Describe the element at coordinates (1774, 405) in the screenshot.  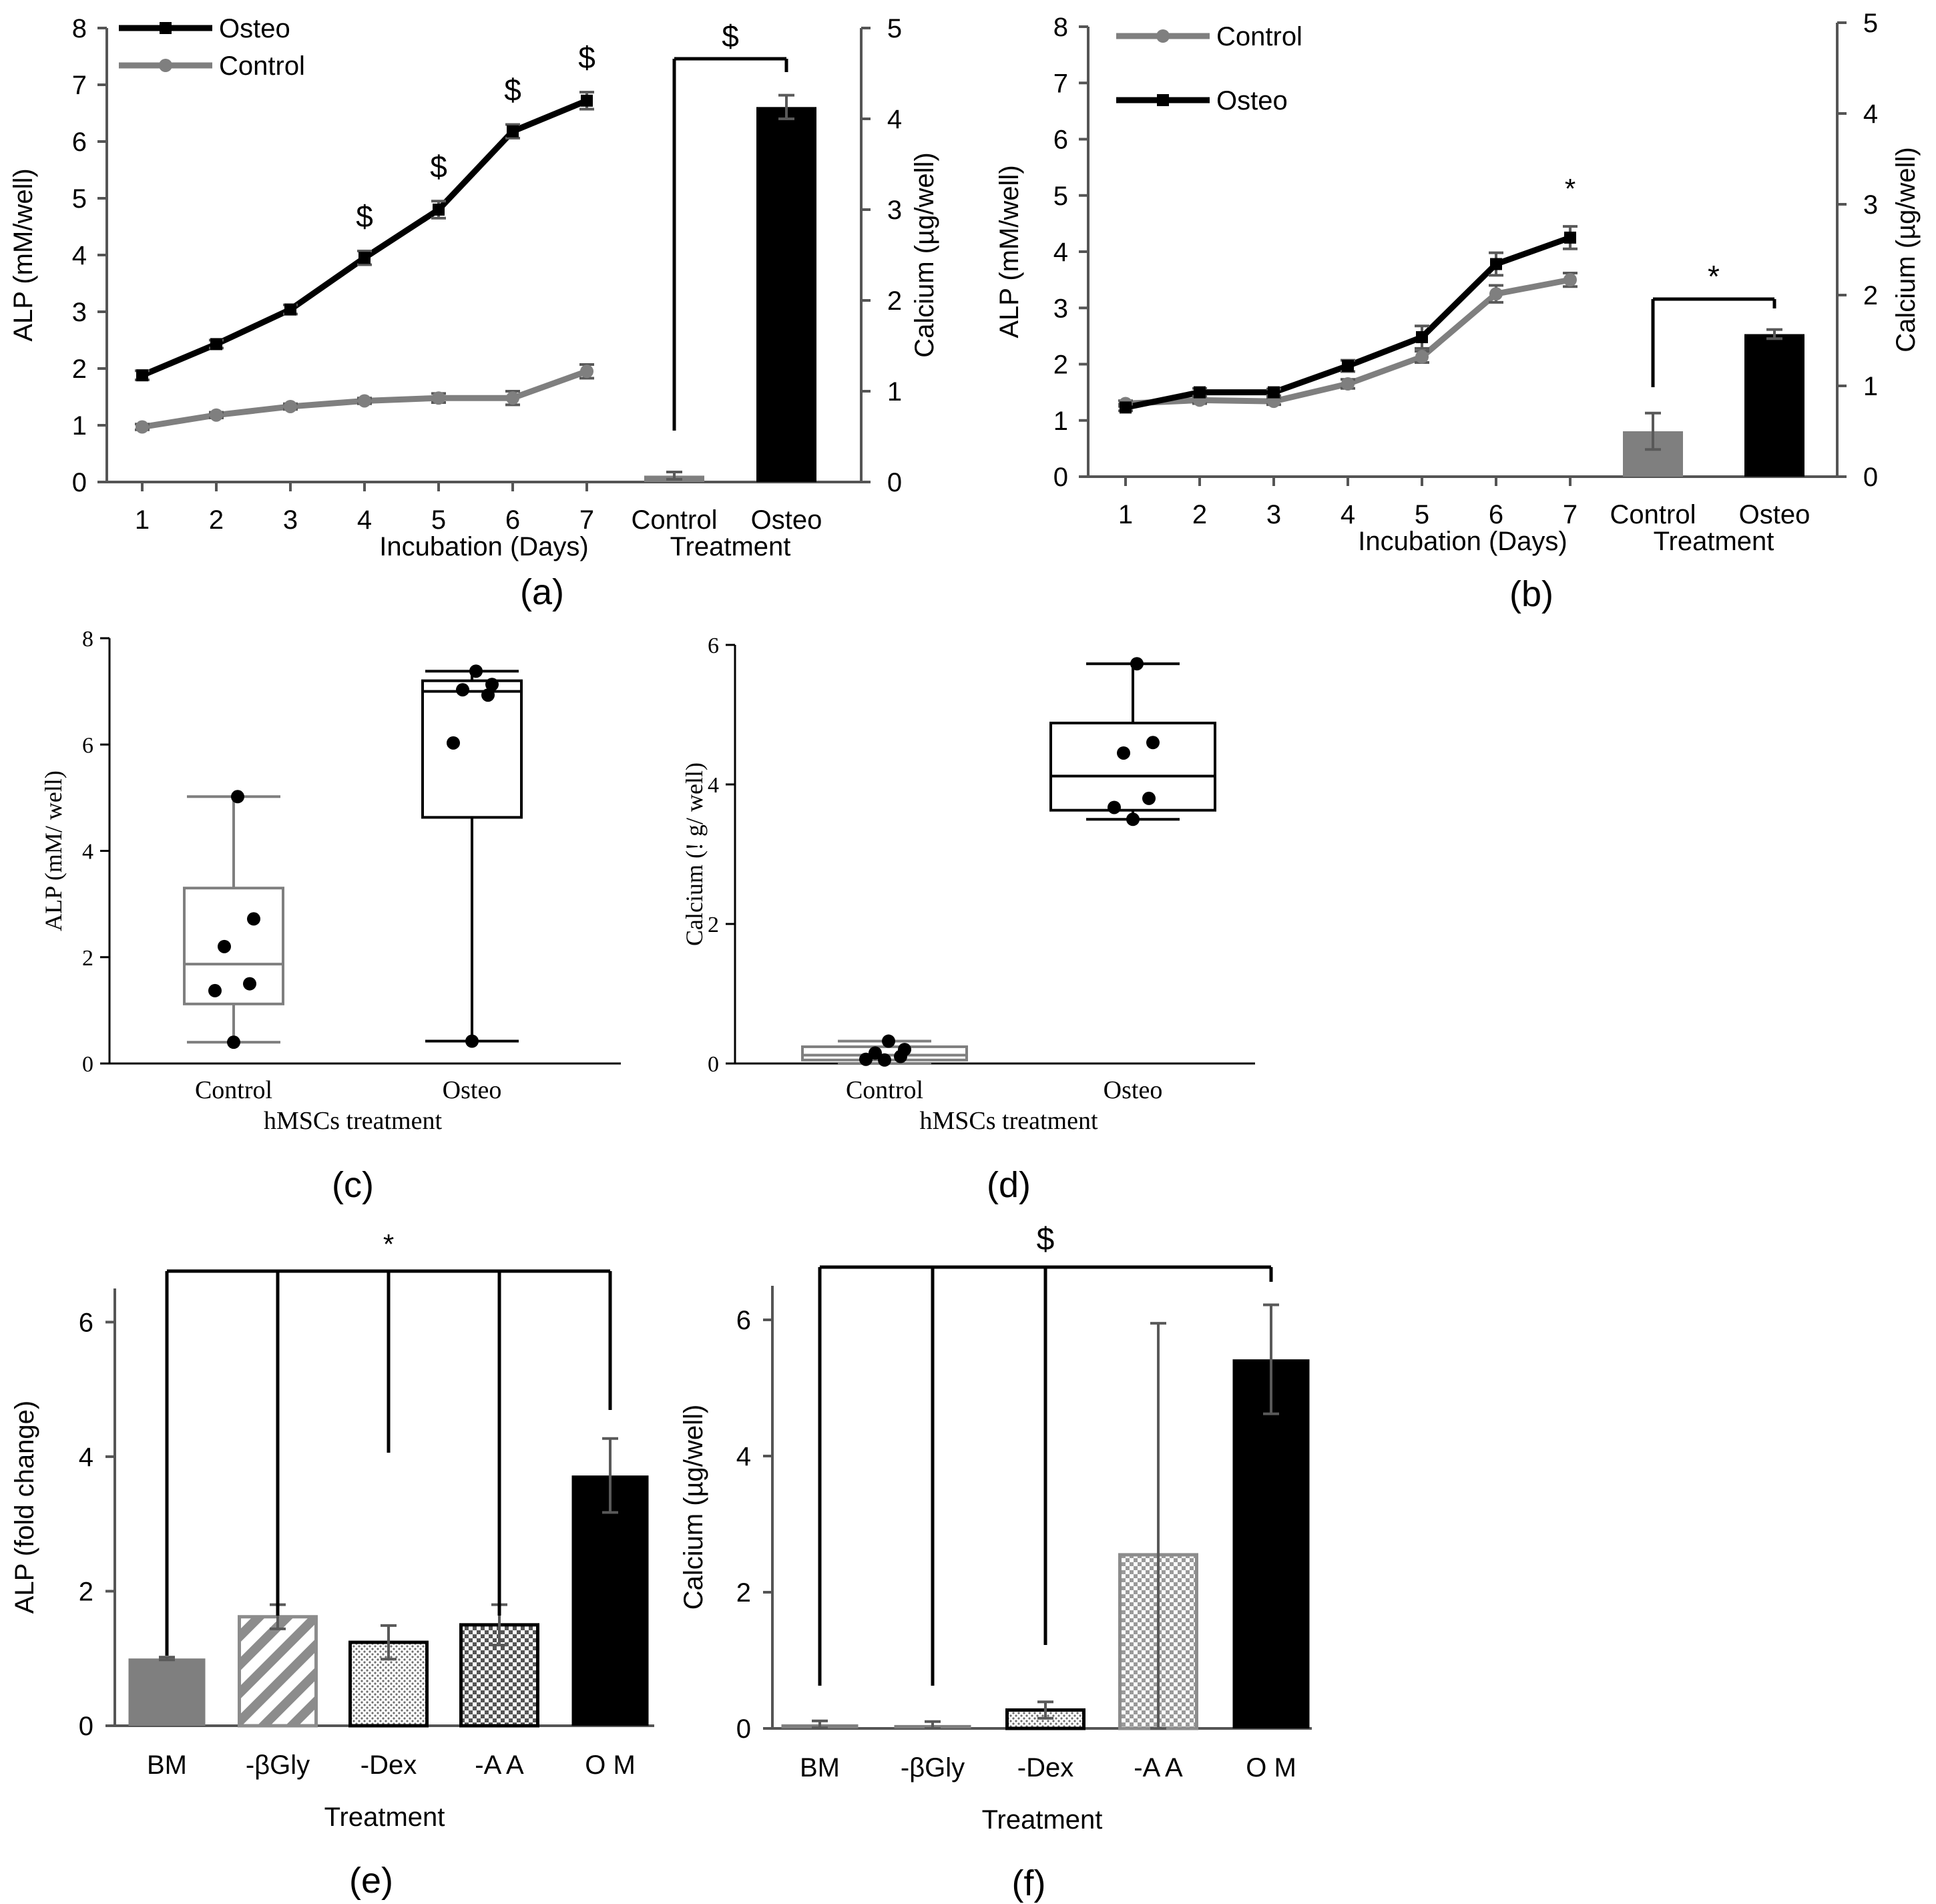
I see `bar-osteo` at that location.